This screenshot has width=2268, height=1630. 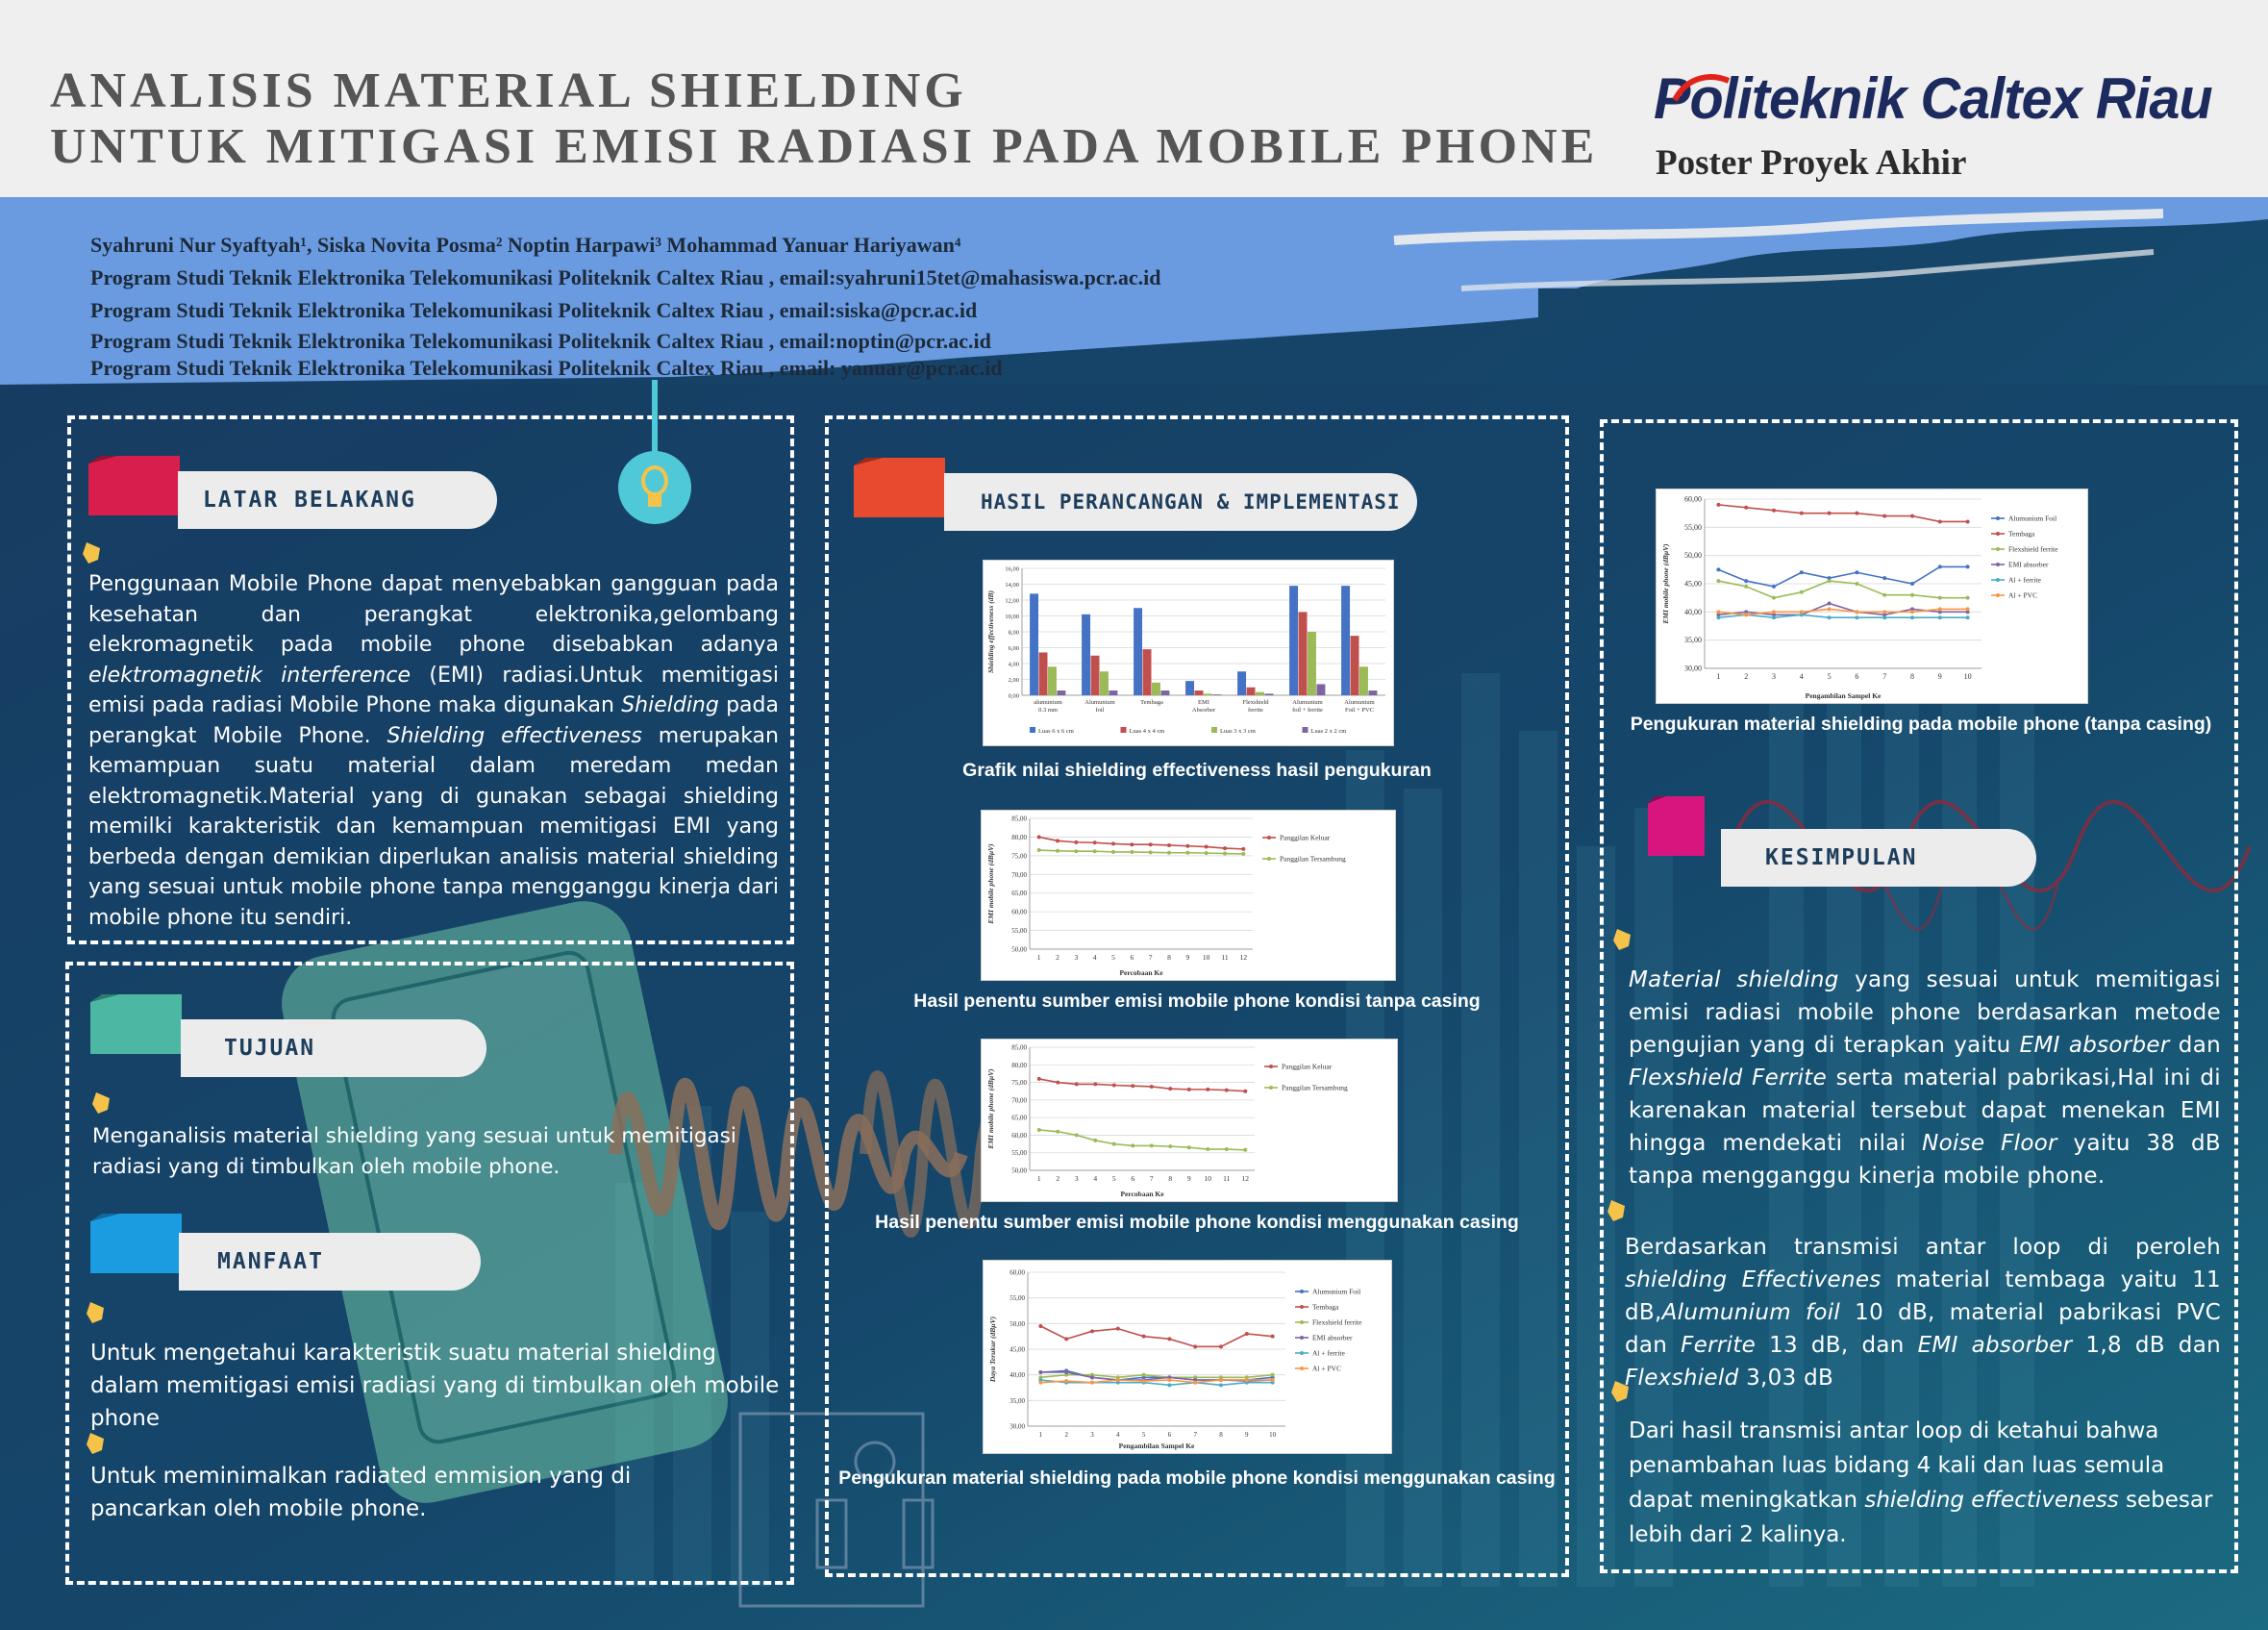 What do you see at coordinates (1048, 710) in the screenshot?
I see `x-tick-label: 0.3 mm` at bounding box center [1048, 710].